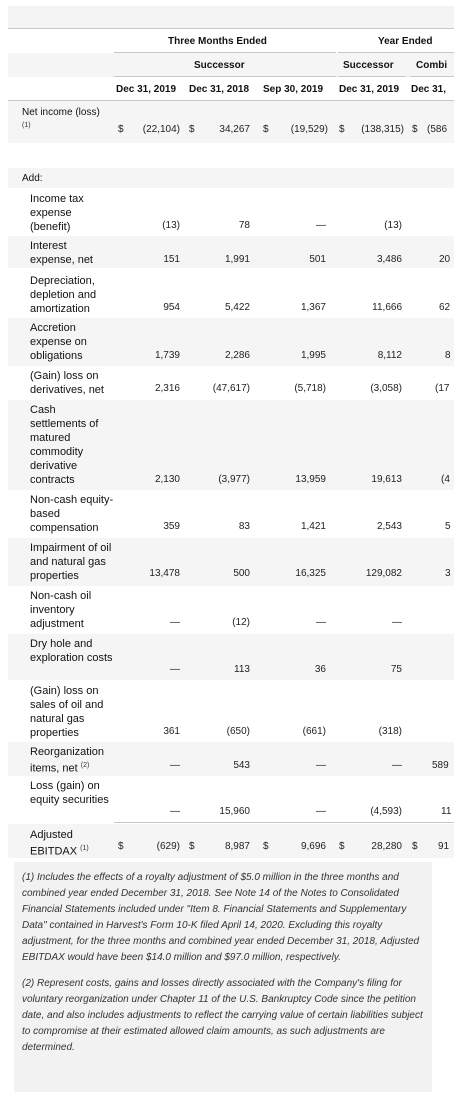  I want to click on row-value: 1,367, so click(313, 307).